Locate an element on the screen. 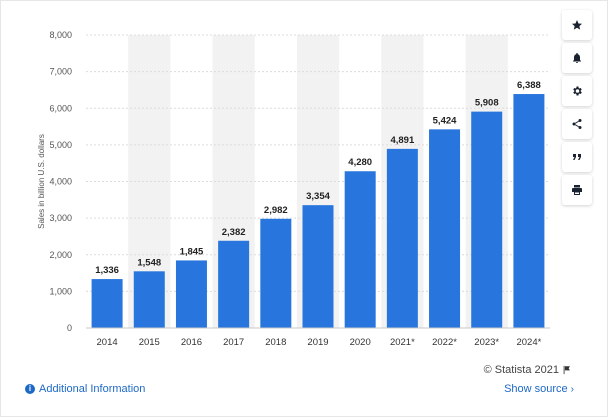 Image resolution: width=608 pixels, height=417 pixels. print-button is located at coordinates (577, 190).